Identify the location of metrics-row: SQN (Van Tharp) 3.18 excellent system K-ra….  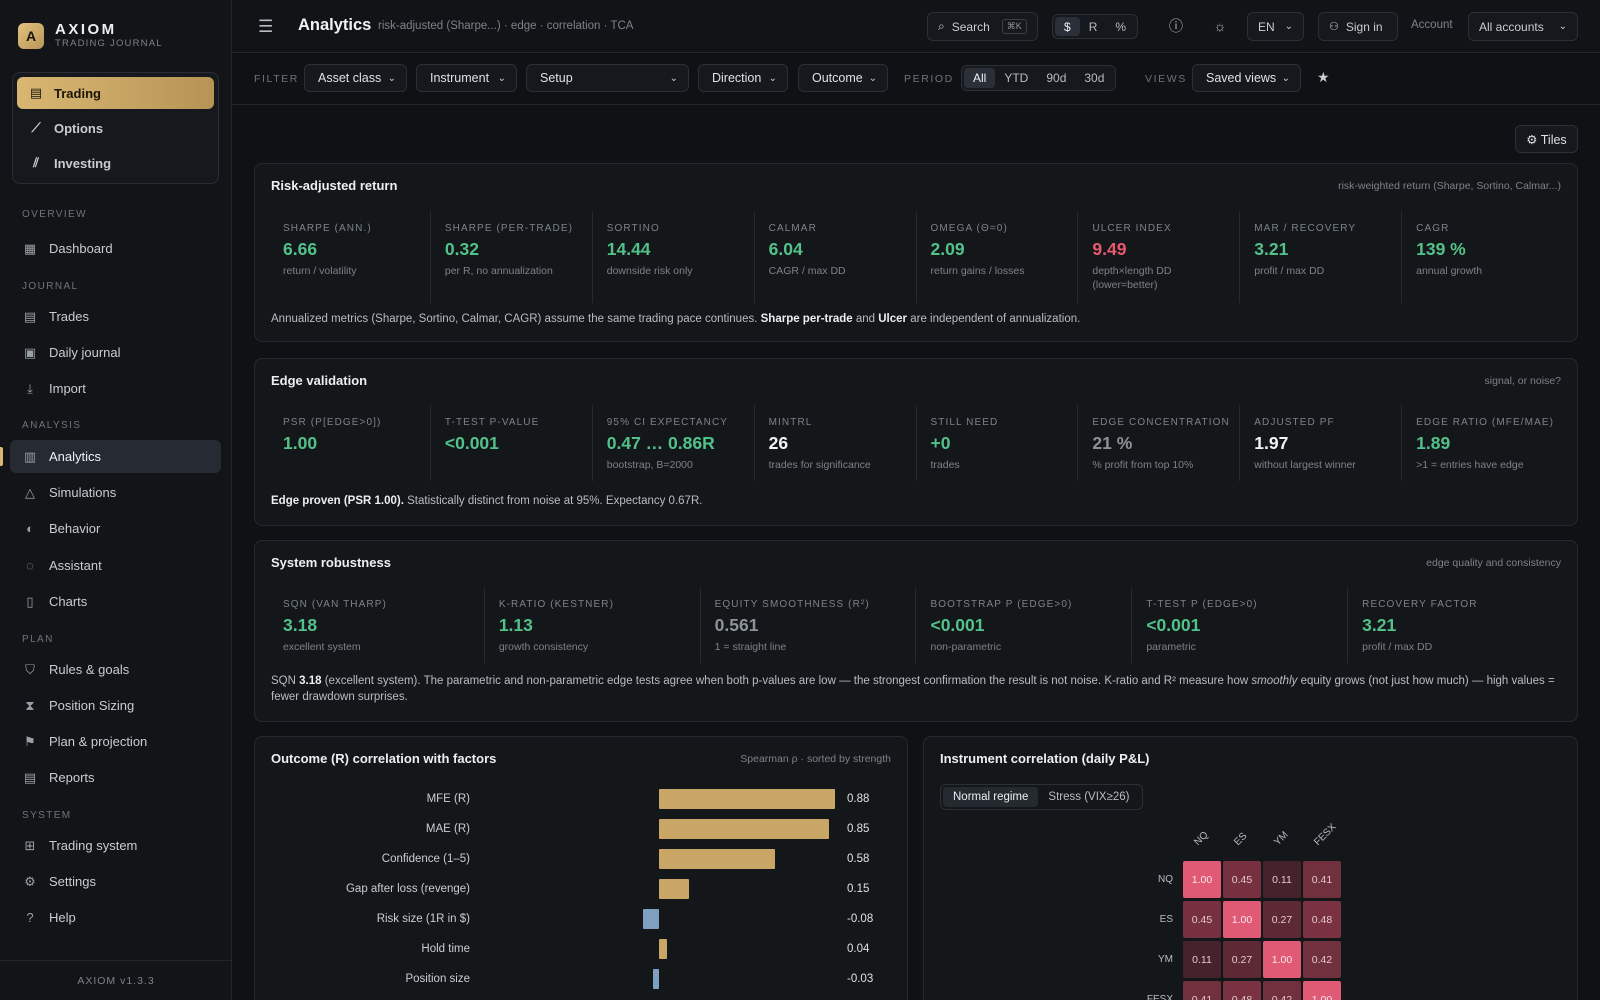
(916, 625).